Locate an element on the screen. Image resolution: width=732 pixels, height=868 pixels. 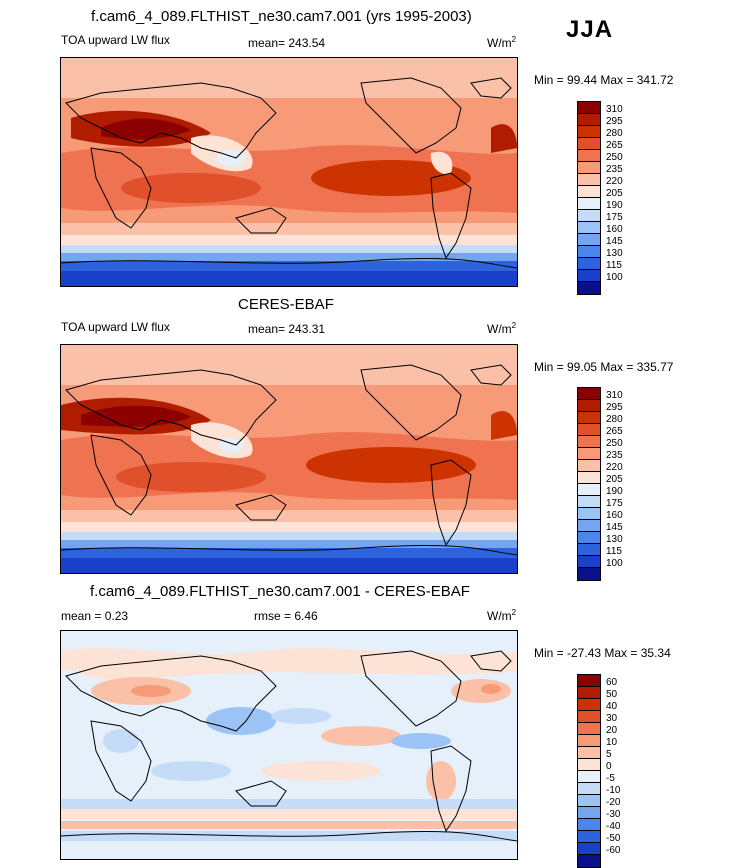
panel-3-rmse-label: rmse = 6.46 is located at coordinates (286, 616).